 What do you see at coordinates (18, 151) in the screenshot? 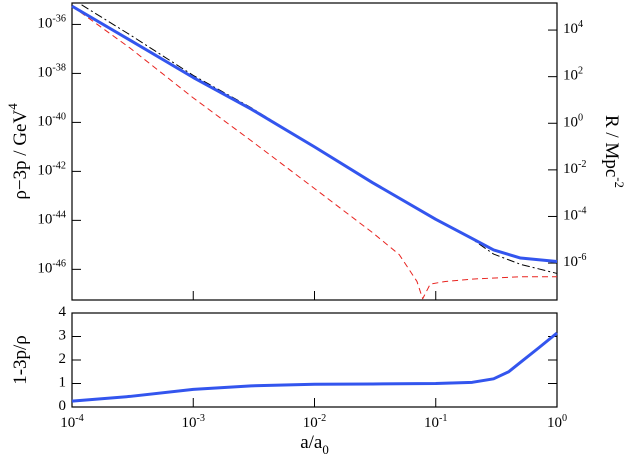
I see `y-axis-label: ρ−3p / GeV4` at bounding box center [18, 151].